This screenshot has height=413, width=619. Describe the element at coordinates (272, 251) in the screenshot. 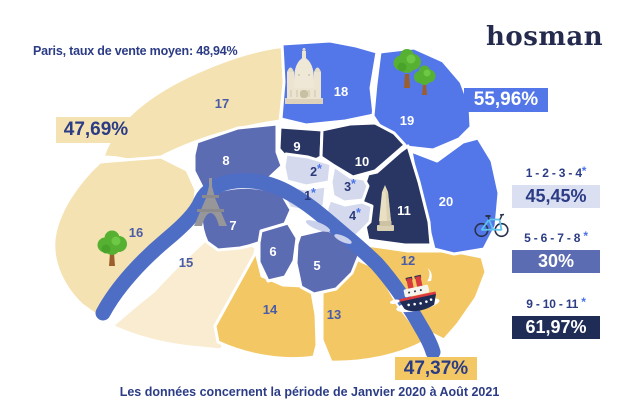

I see `district-6-label: 6` at that location.